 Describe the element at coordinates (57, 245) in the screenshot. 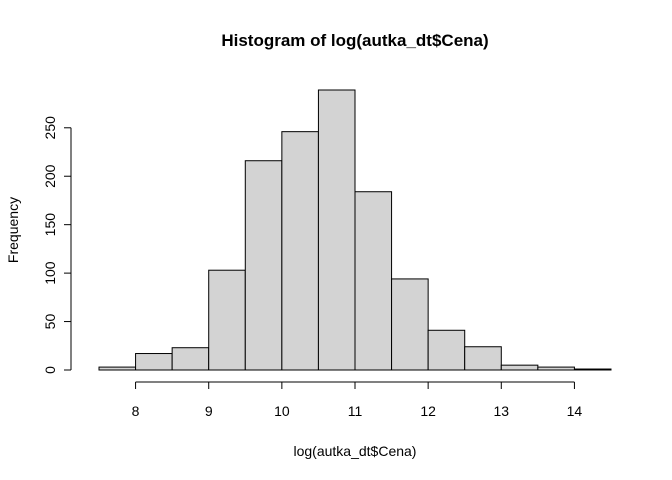

I see `y-axis: 0 50 100 150 200 250` at that location.